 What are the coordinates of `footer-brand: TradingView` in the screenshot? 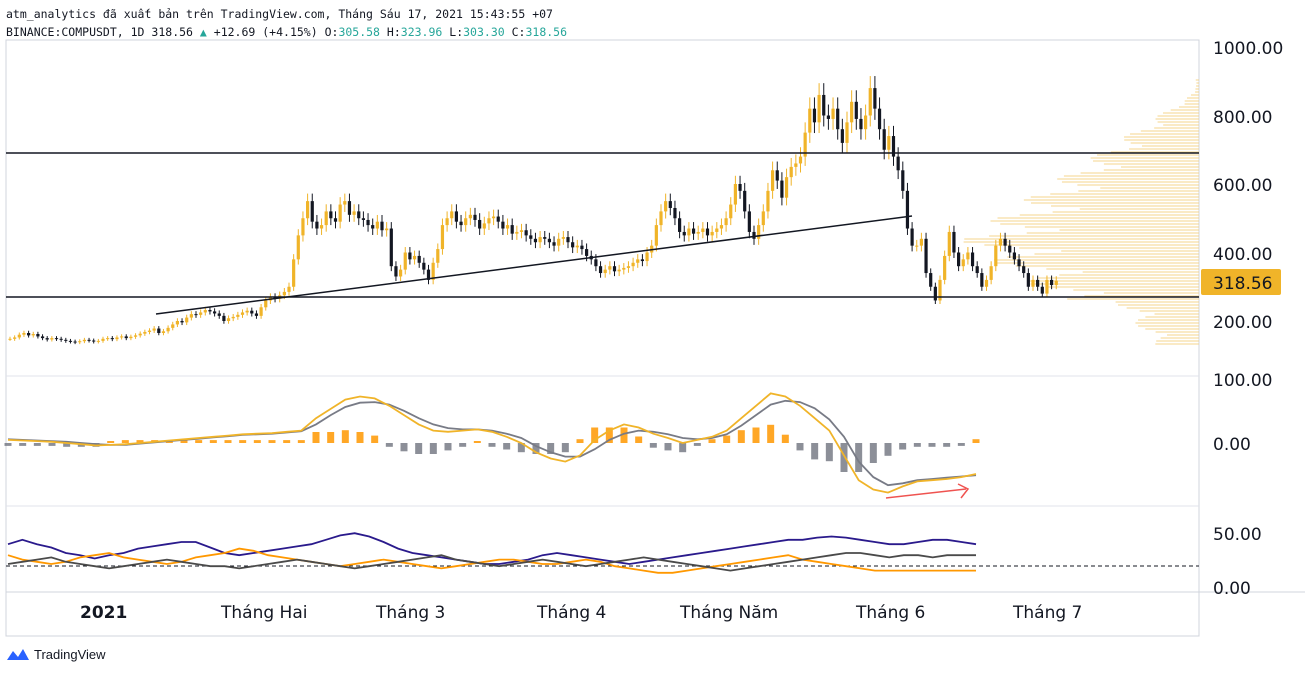 It's located at (56, 654).